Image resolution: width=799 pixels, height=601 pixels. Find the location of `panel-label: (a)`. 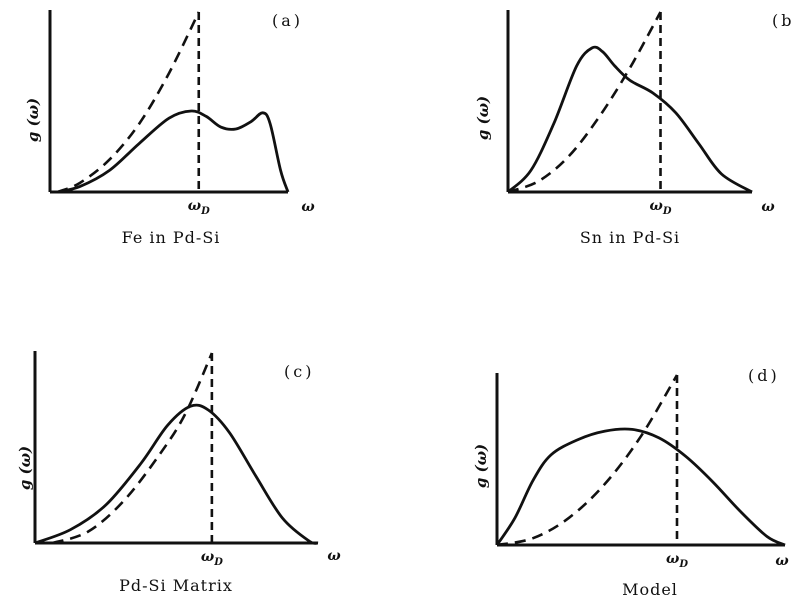

panel-label: (a) is located at coordinates (287, 20).